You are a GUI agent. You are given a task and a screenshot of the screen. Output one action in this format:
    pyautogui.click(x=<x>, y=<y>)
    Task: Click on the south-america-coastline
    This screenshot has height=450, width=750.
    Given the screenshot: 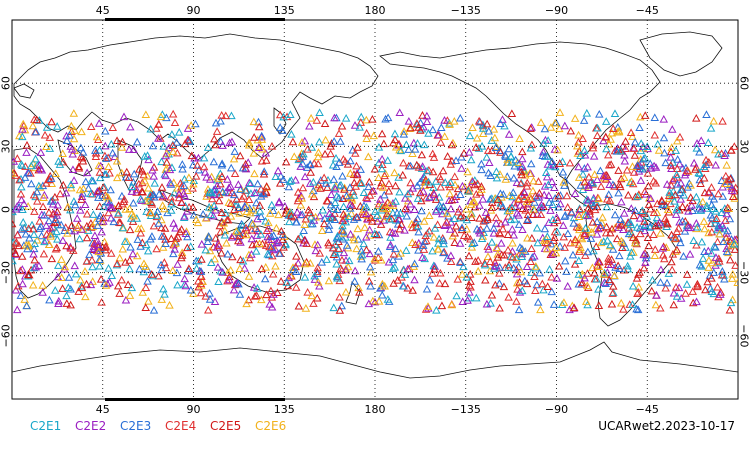 What is the action you would take?
    pyautogui.click(x=631, y=265)
    